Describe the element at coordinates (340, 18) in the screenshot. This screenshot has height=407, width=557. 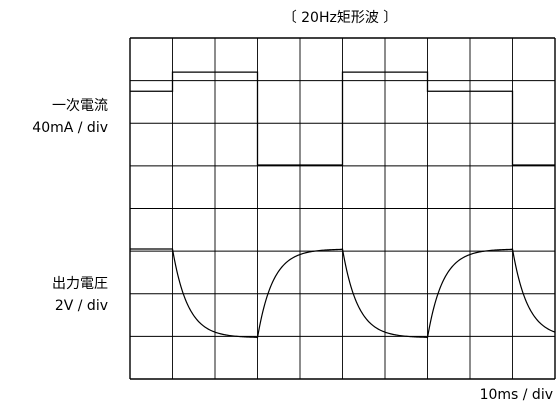
I see `chart-title: 〔 20Hz矩形波 〕` at that location.